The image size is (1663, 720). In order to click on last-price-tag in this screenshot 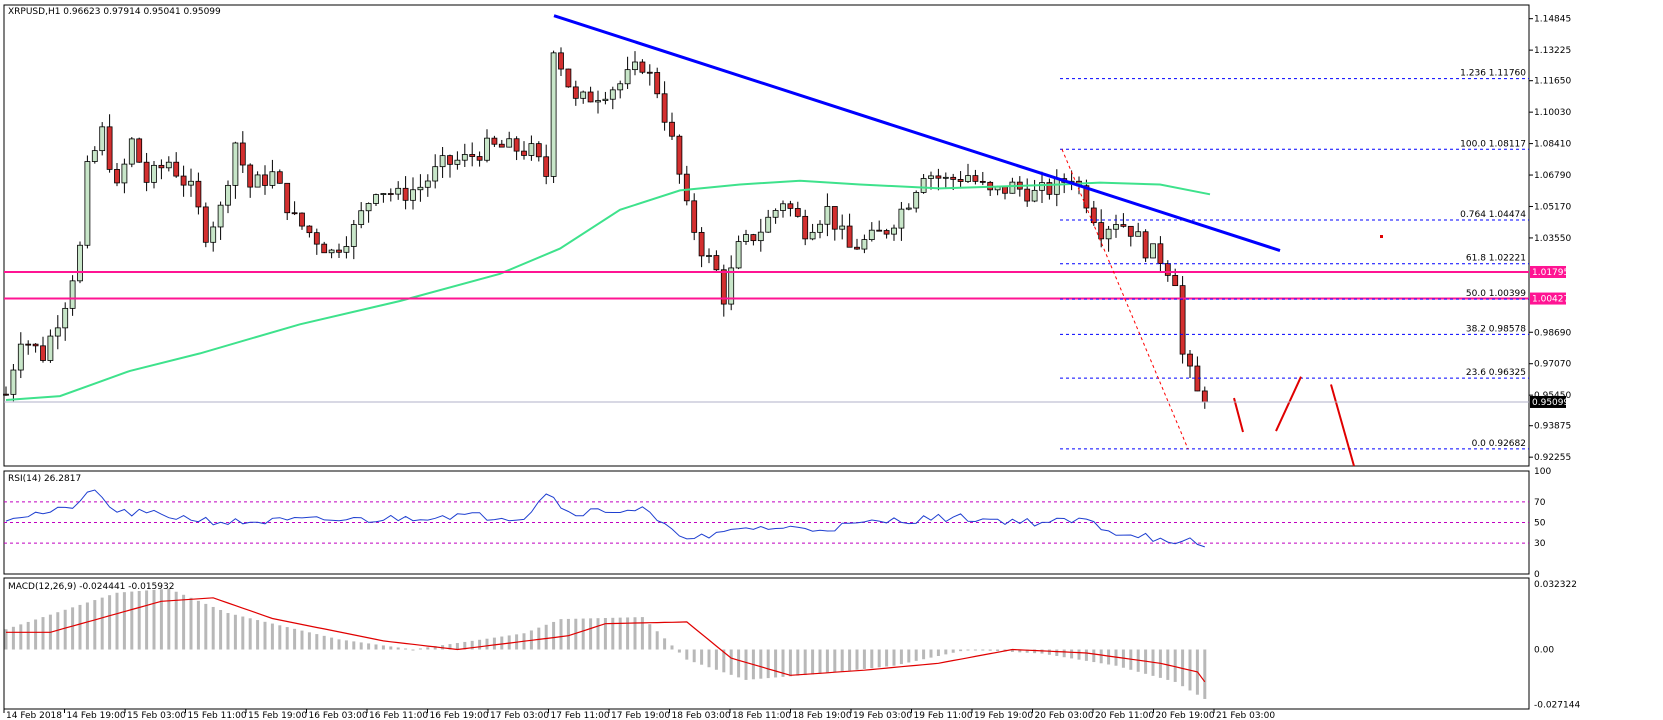, I will do `click(1548, 401)`.